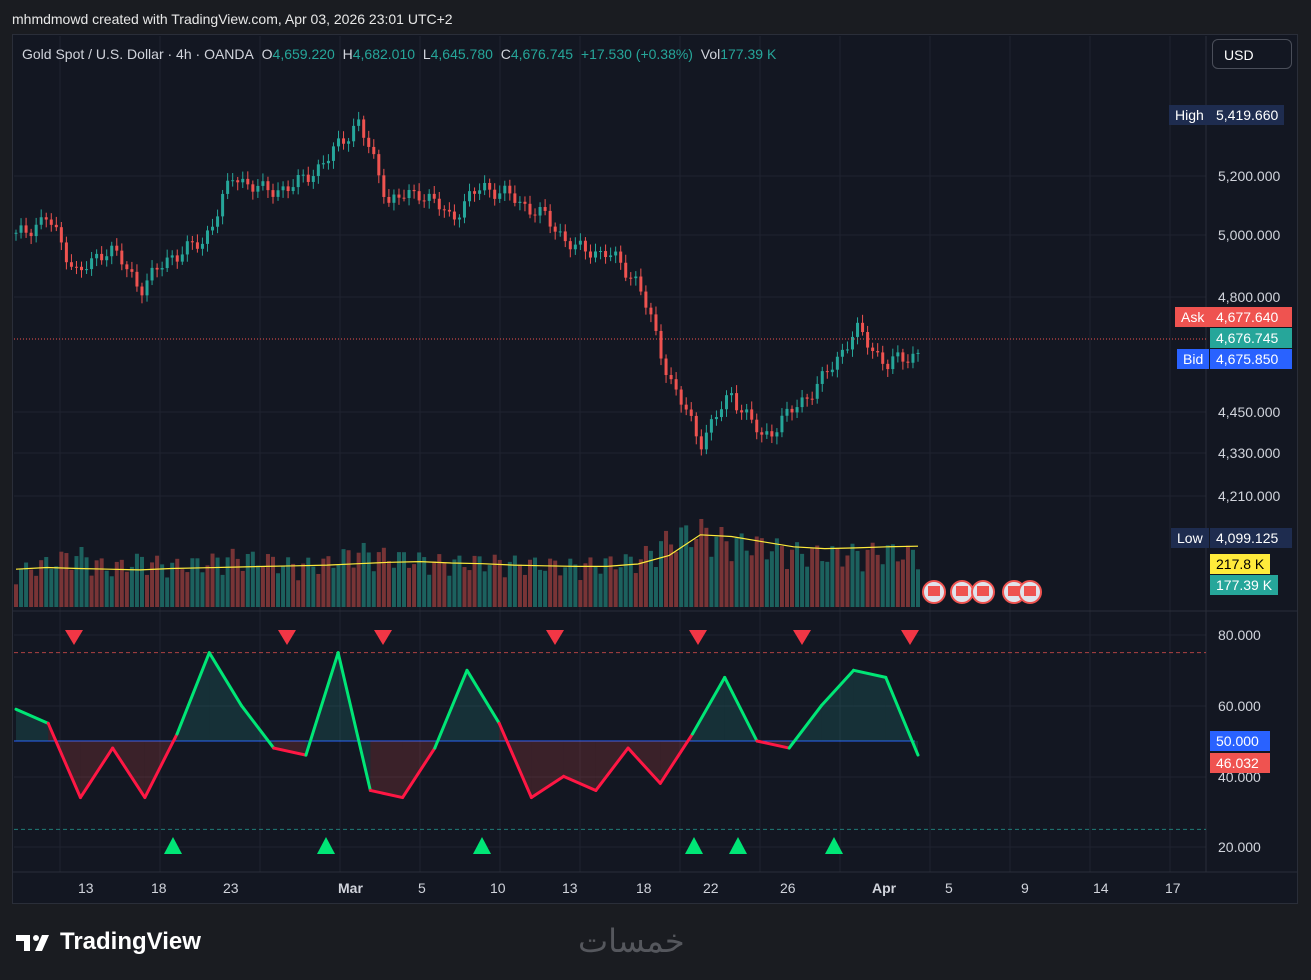 The width and height of the screenshot is (1311, 980). Describe the element at coordinates (498, 888) in the screenshot. I see `time-tick-label: 10` at that location.